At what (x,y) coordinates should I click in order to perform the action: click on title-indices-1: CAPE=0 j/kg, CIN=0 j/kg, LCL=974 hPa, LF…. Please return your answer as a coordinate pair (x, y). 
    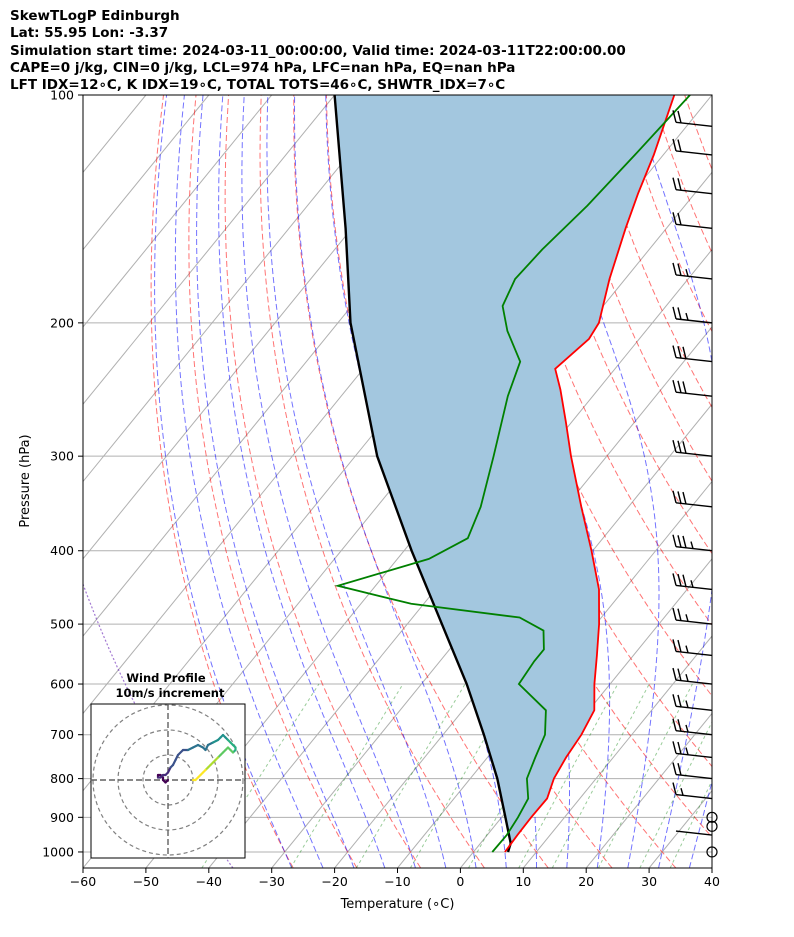
    Looking at the image, I should click on (263, 67).